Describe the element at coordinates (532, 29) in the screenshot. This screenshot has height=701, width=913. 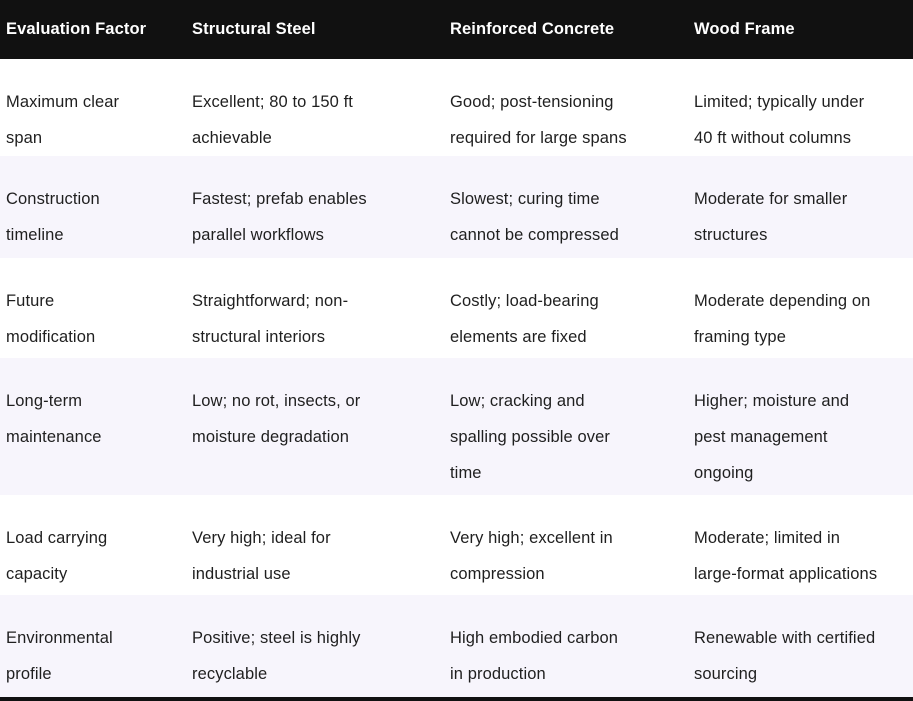
I see `column-header-reinforced-concrete: Reinforced Concrete` at that location.